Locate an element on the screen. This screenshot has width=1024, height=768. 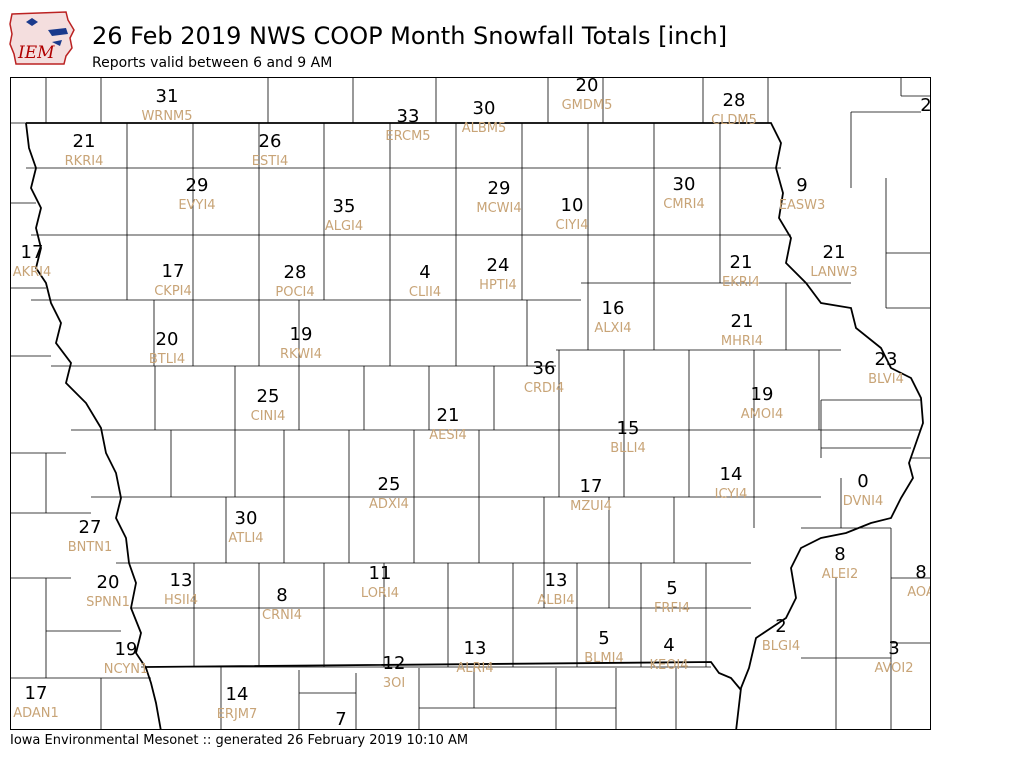
station-id: BLMI4 is located at coordinates (604, 658).